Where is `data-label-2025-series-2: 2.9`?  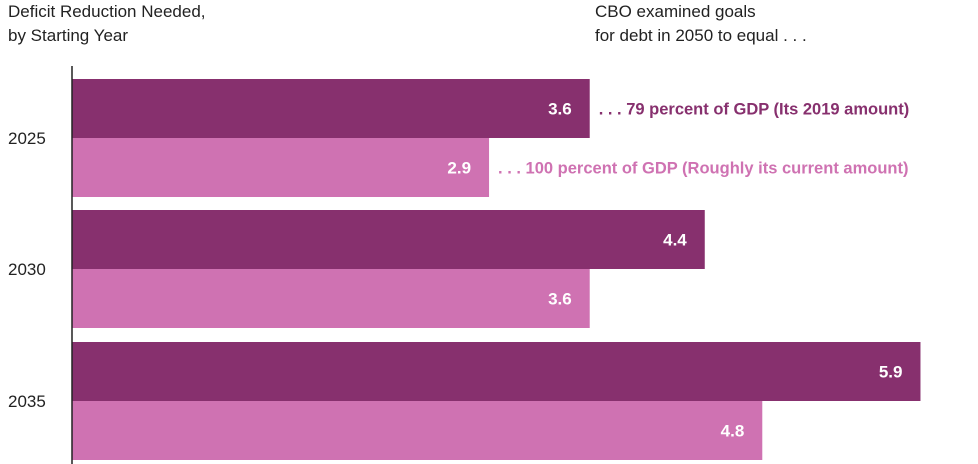
data-label-2025-series-2: 2.9 is located at coordinates (459, 168).